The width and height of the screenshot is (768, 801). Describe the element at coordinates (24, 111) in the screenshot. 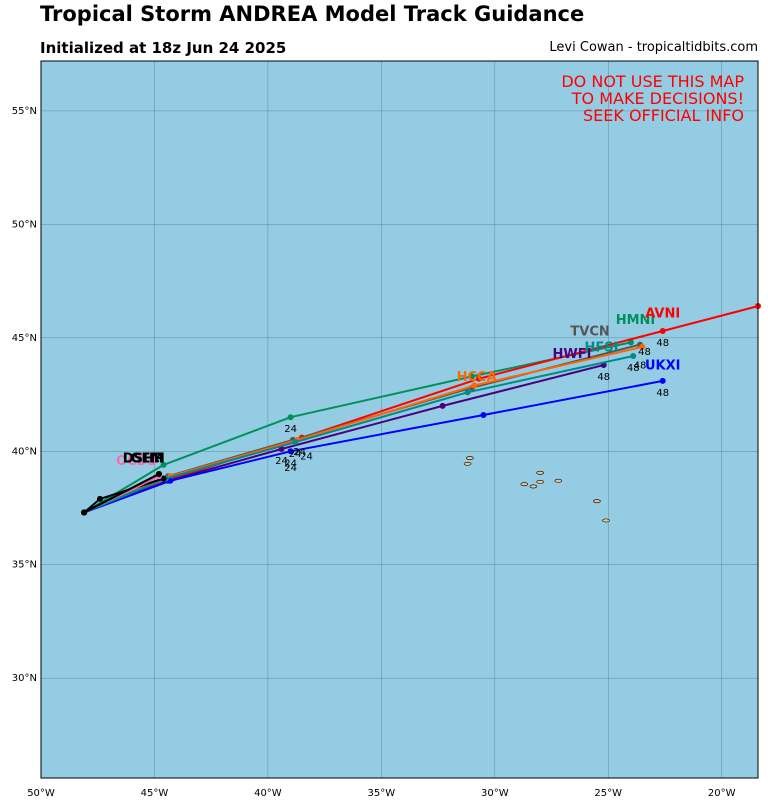

I see `y-tick-label: 55°N` at that location.